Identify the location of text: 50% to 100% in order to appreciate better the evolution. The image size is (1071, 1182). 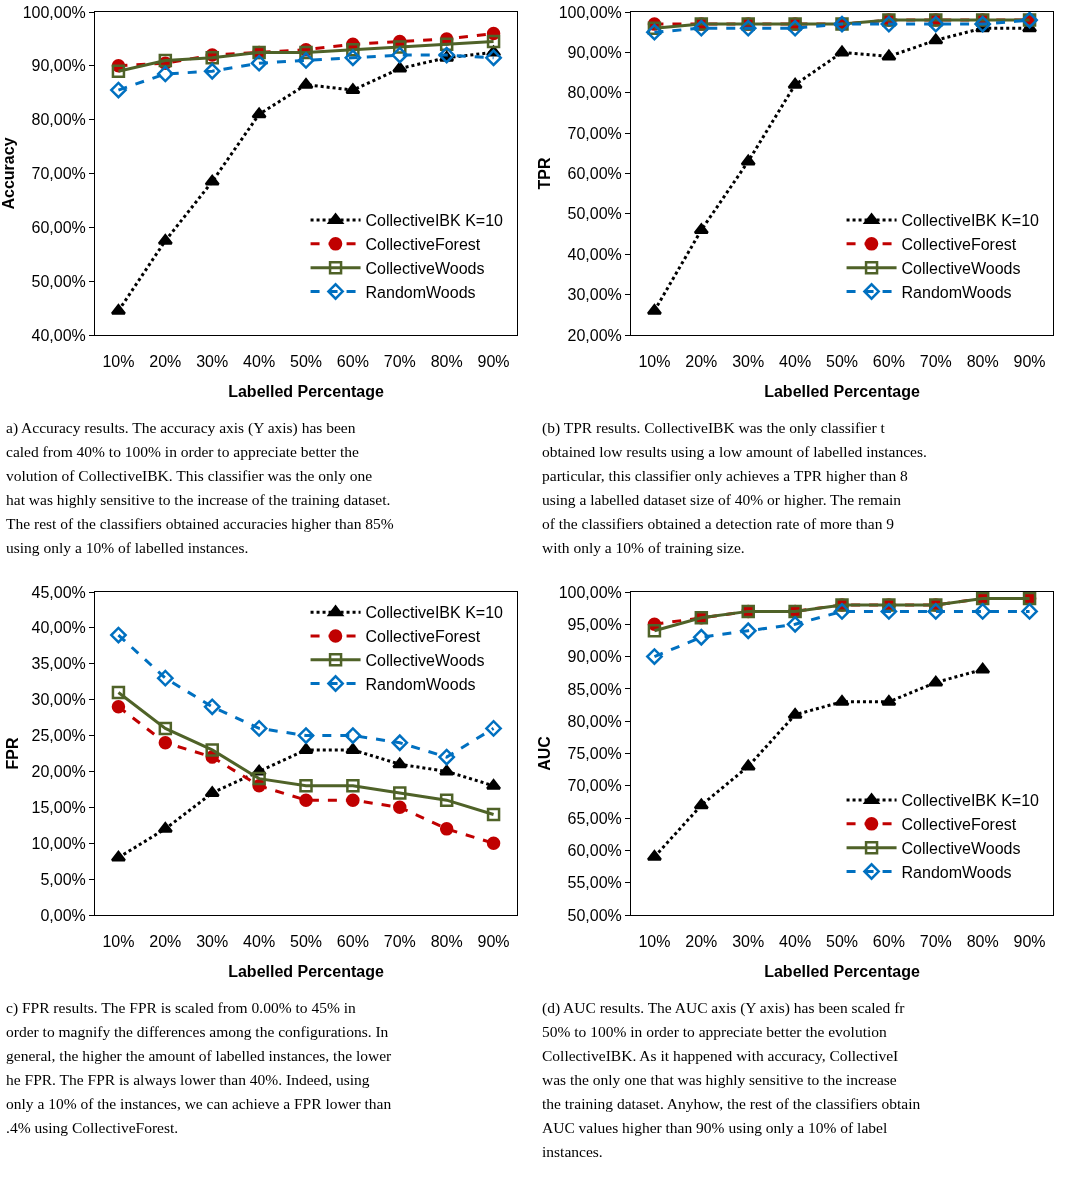
(715, 1032).